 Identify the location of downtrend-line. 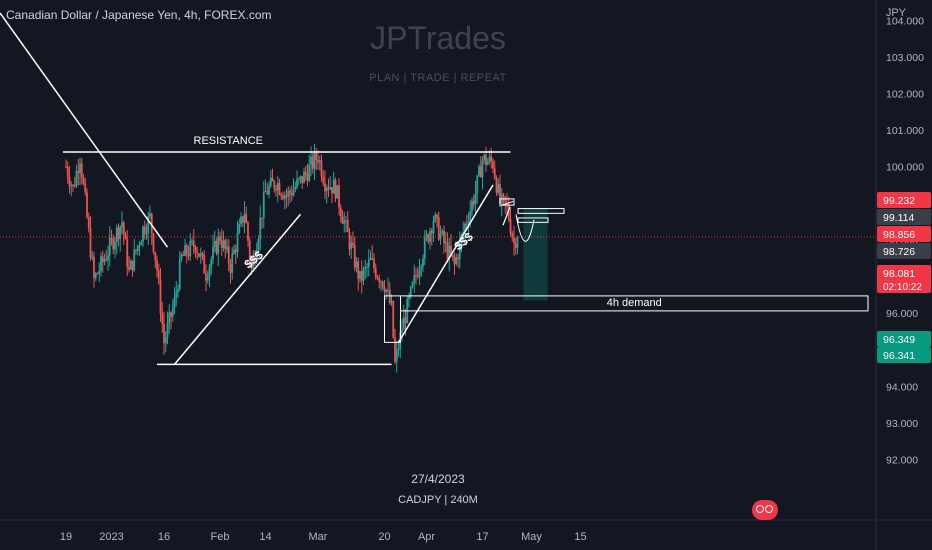
(84, 130).